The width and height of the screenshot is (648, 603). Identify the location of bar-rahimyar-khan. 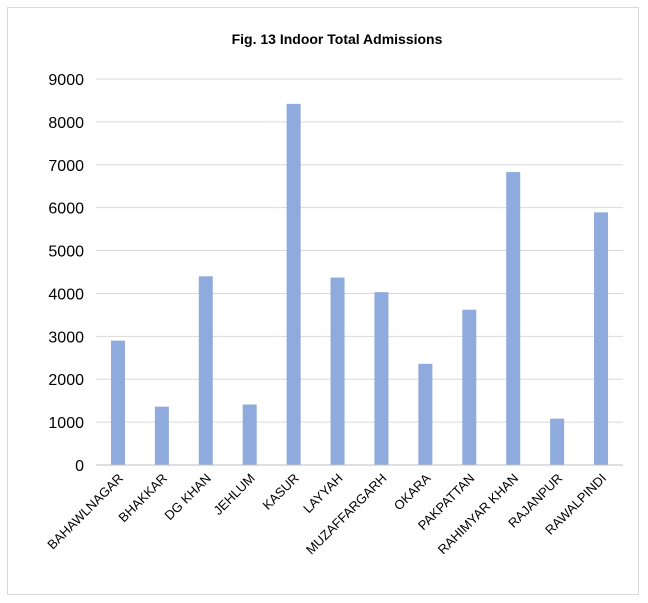
(513, 318).